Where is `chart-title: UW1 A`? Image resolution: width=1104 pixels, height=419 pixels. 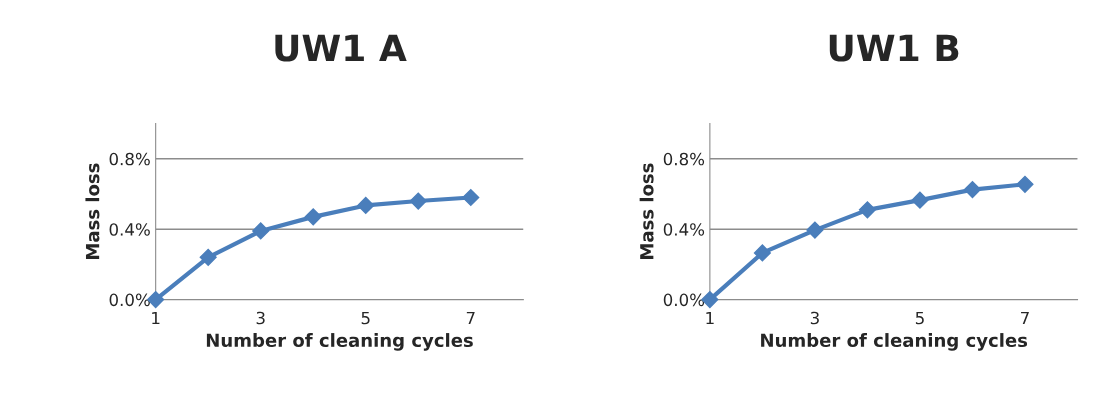
chart-title: UW1 A is located at coordinates (341, 48).